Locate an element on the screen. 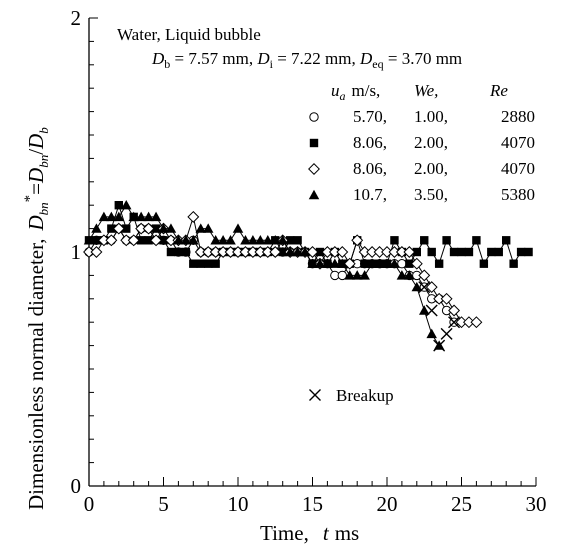 This screenshot has width=568, height=548. legend-row: 5.70, 1.00, 2880 is located at coordinates (422, 116).